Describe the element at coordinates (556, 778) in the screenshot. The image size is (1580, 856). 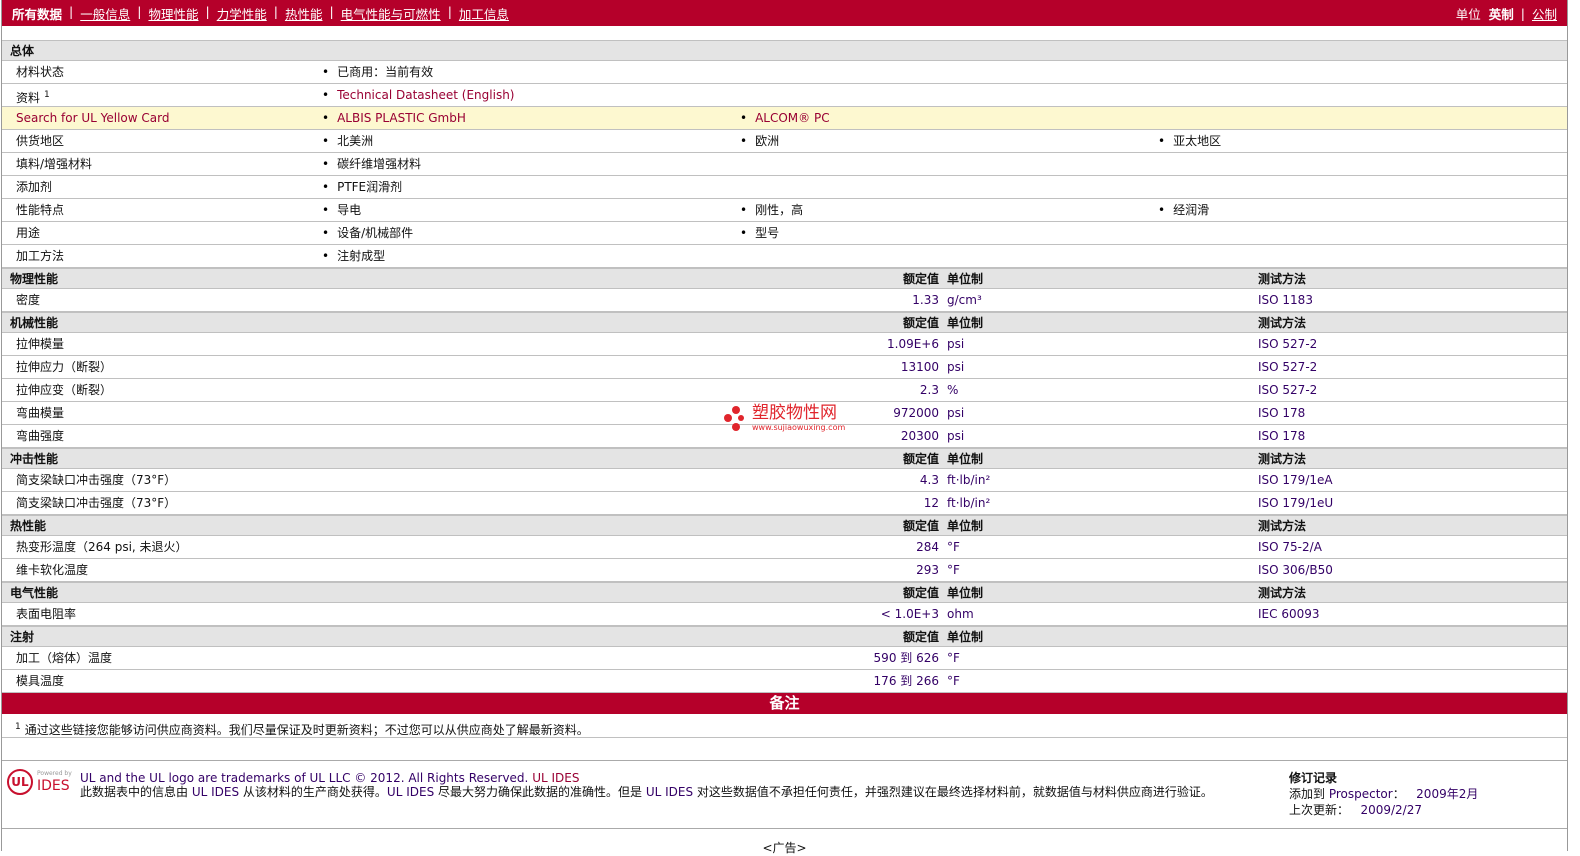
I see `ul-ides-link: UL IDES` at that location.